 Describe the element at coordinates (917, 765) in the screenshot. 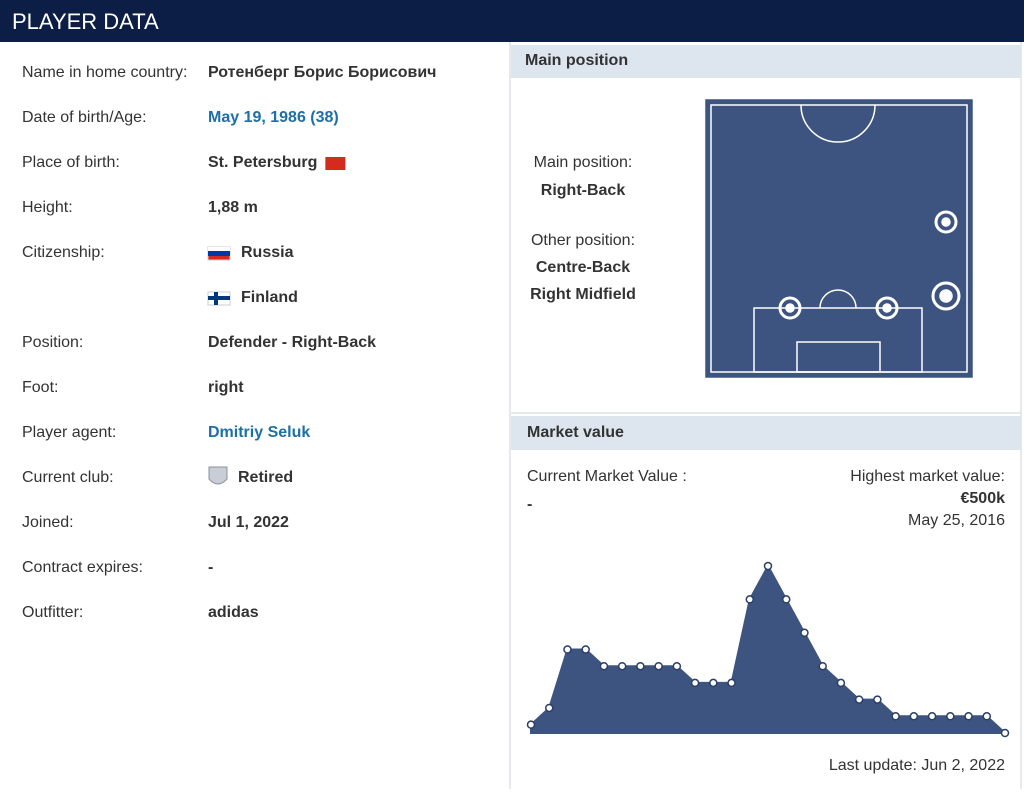

I see `last-update: Last update: Jun 2, 2022` at that location.